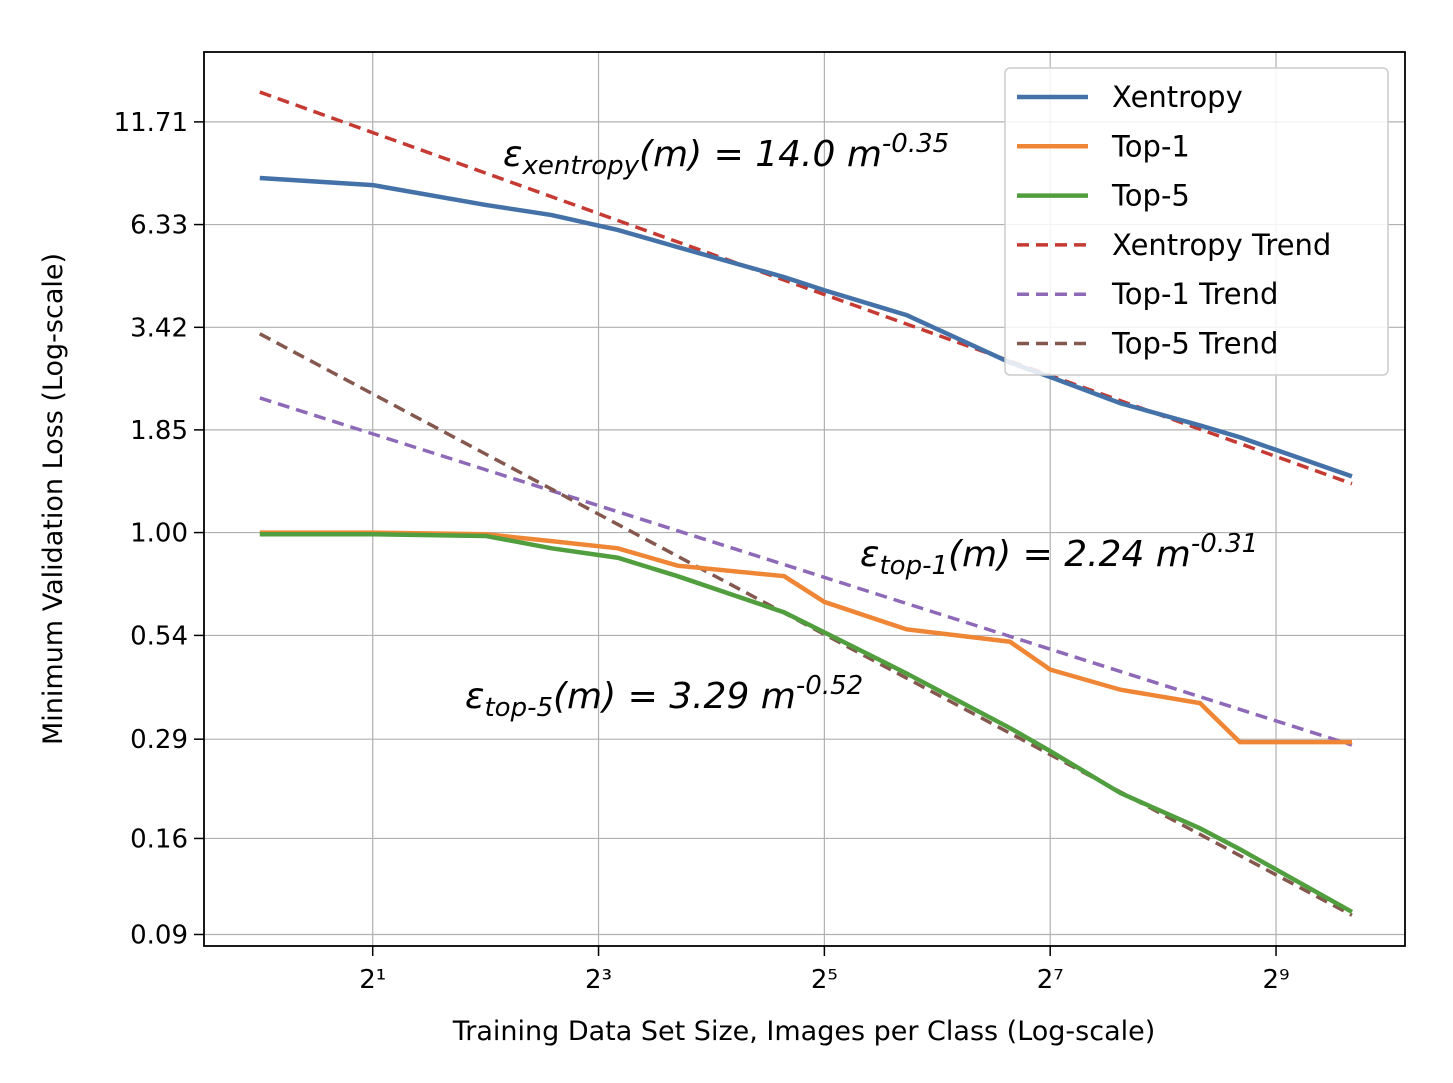 Image resolution: width=1453 pixels, height=1083 pixels. What do you see at coordinates (913, 566) in the screenshot?
I see `annotation-subscript: top-1` at bounding box center [913, 566].